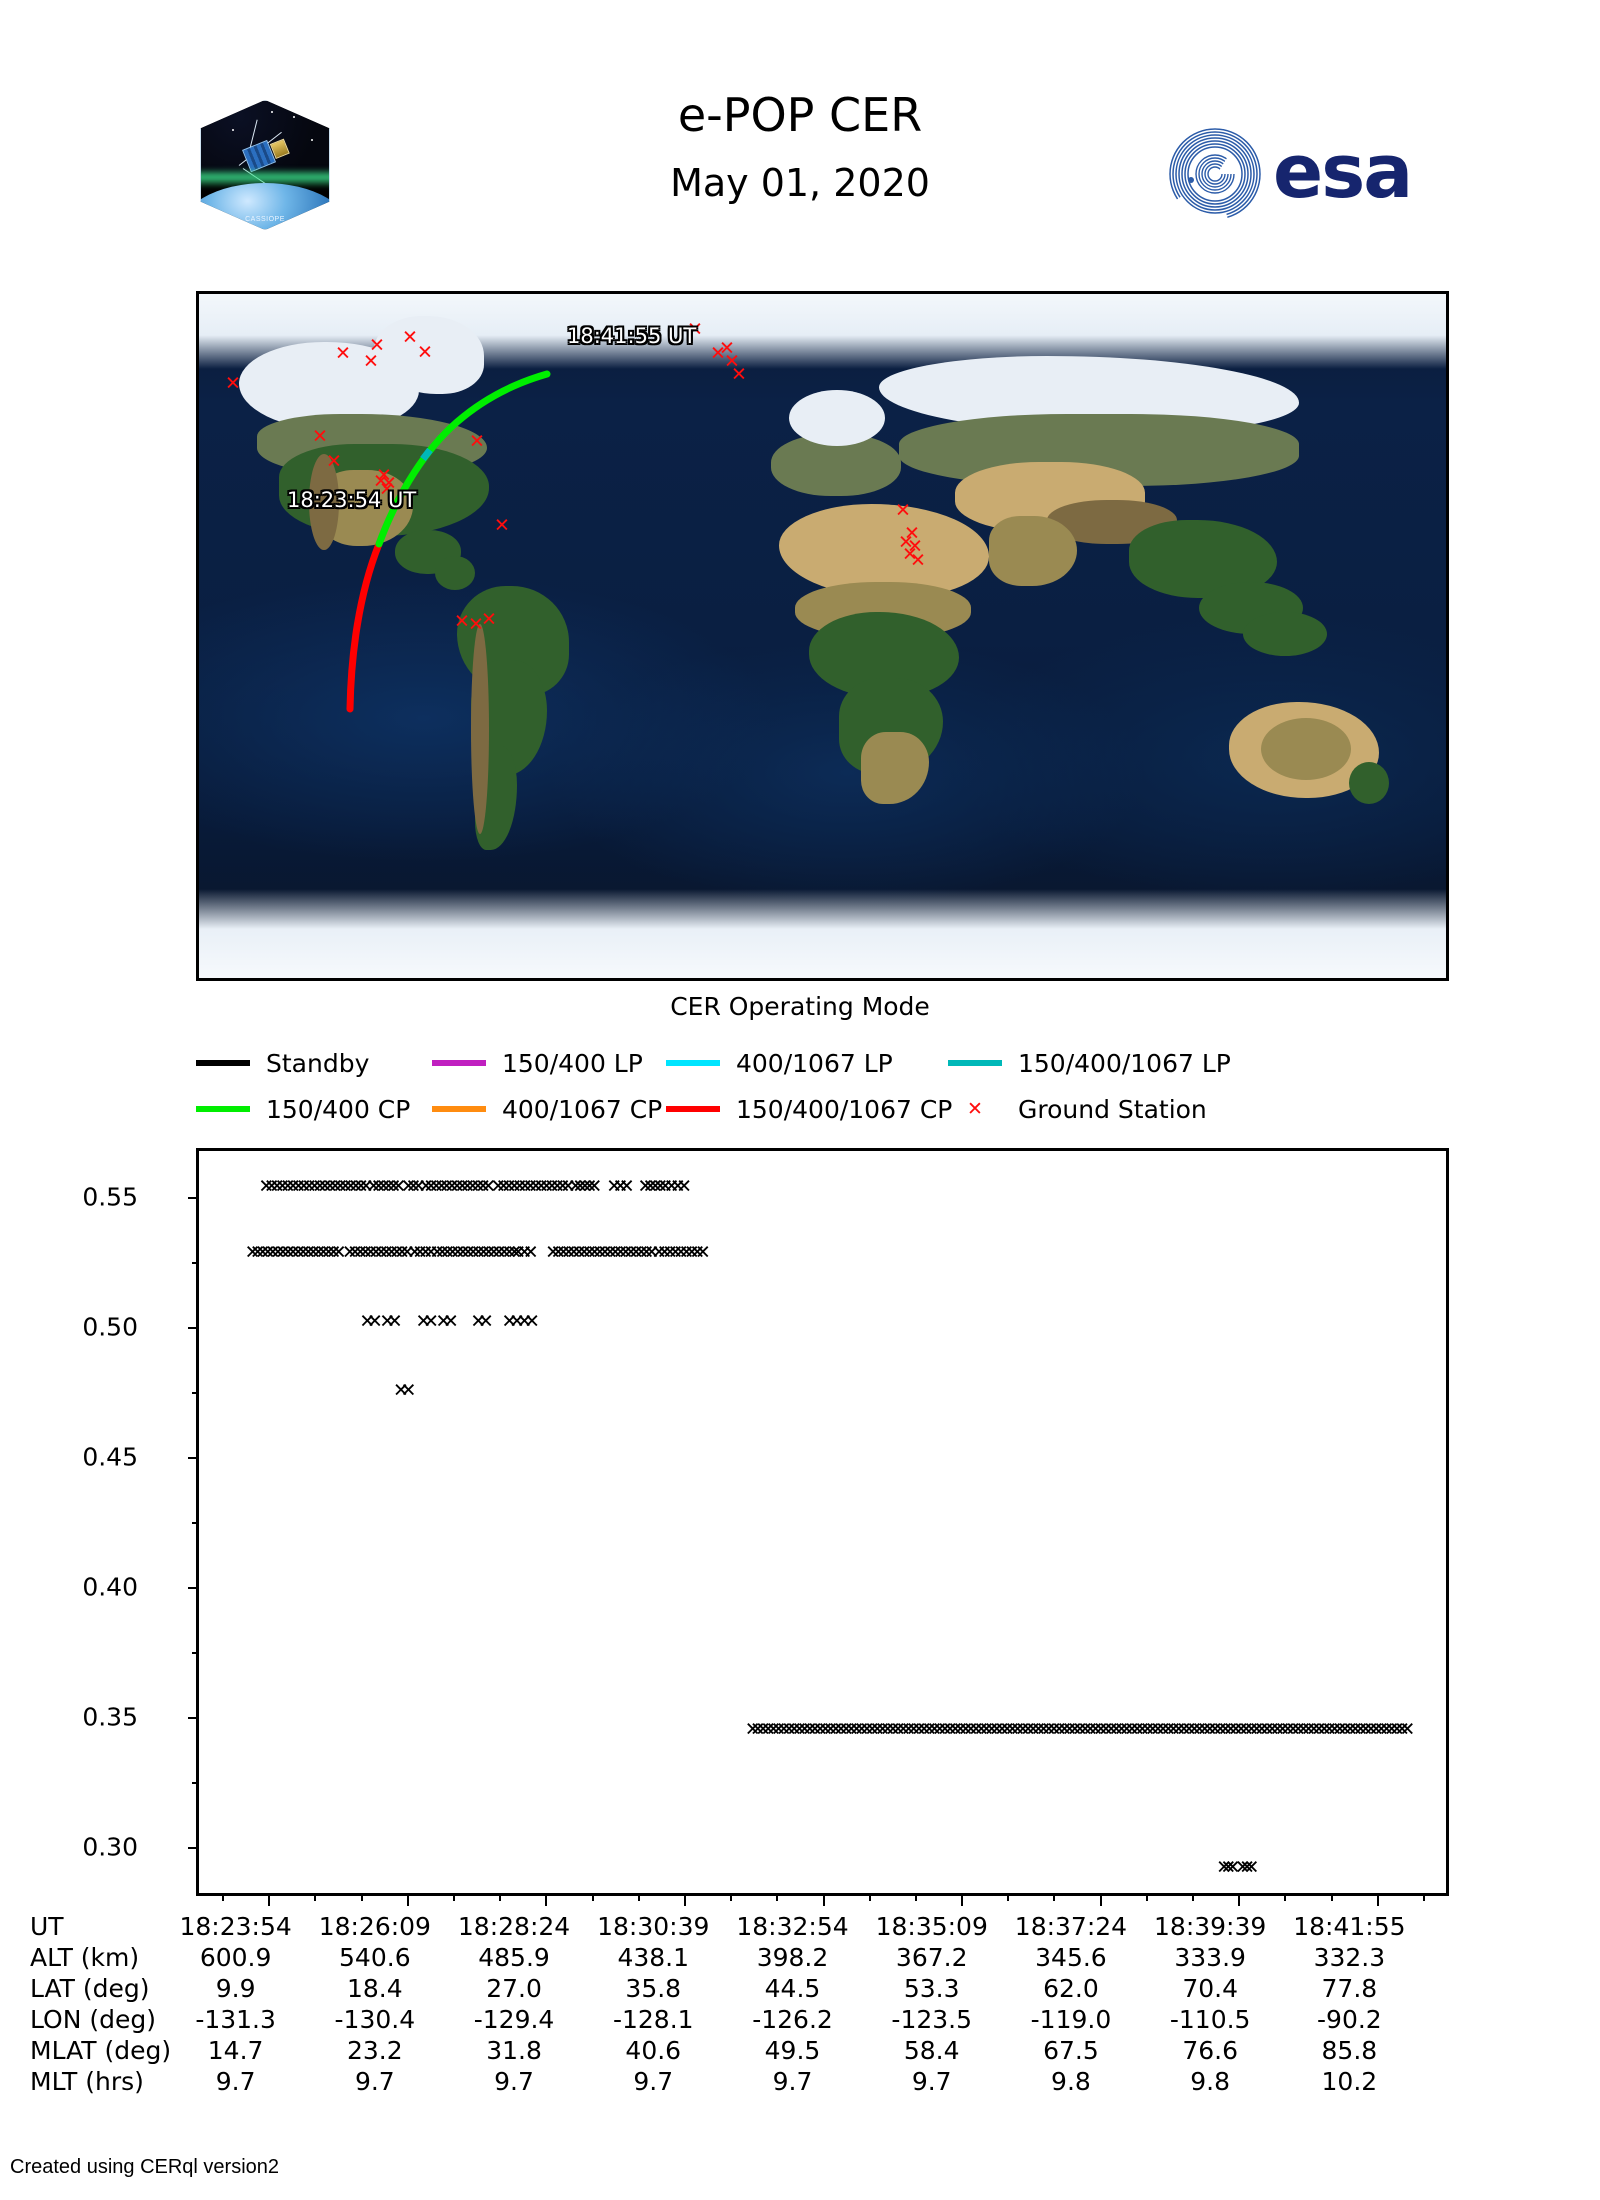  I want to click on table-cell: 18.4, so click(374, 1988).